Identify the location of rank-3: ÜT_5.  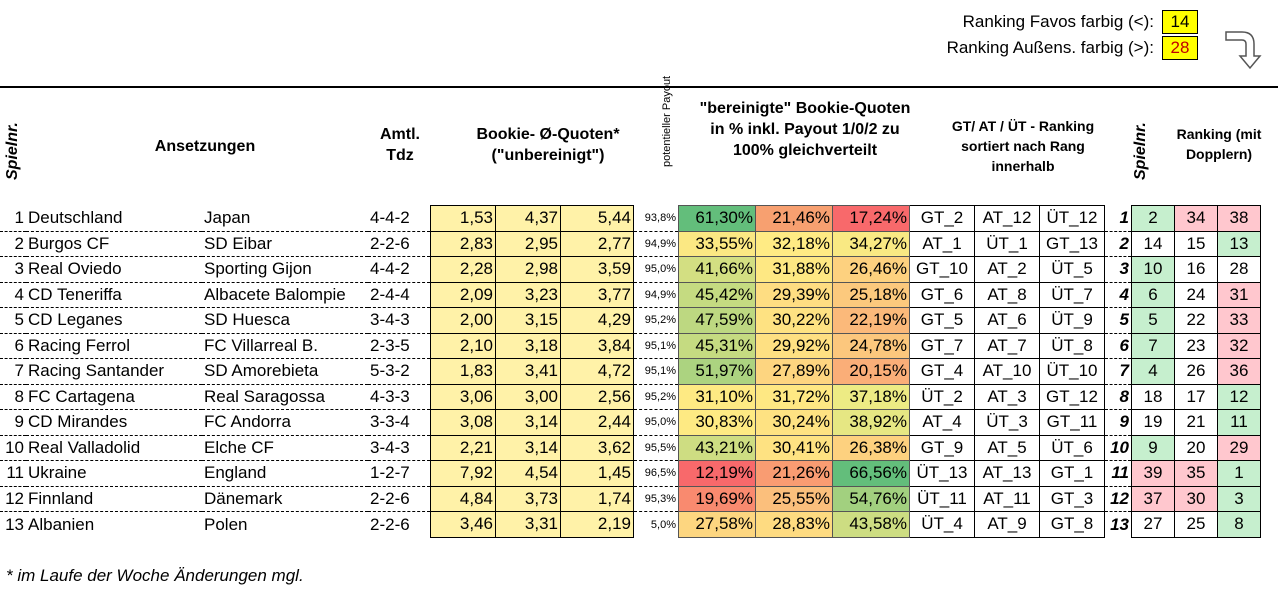
(1072, 269).